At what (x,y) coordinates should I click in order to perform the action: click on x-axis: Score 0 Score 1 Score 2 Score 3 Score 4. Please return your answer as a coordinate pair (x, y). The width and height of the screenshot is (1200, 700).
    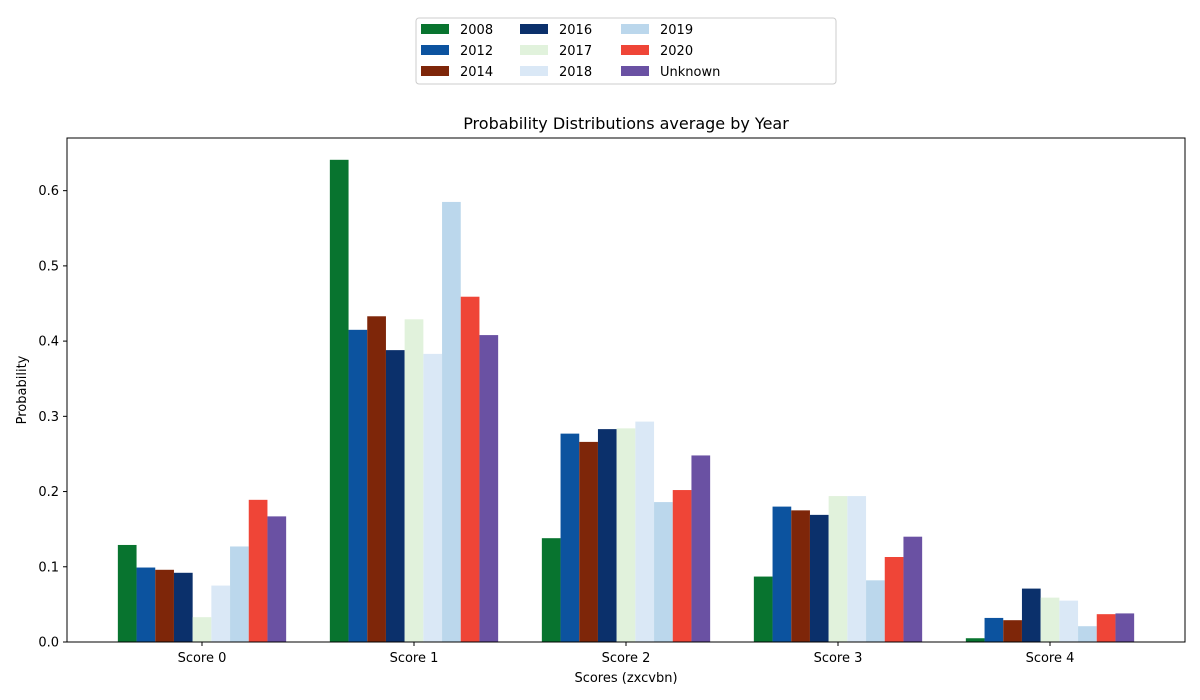
    Looking at the image, I should click on (626, 654).